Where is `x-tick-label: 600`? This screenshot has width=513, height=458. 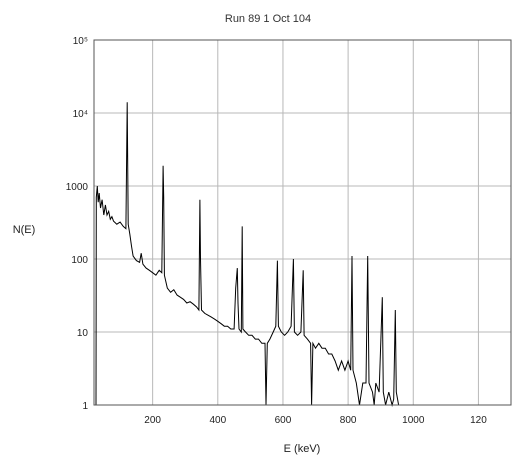
x-tick-label: 600 is located at coordinates (283, 420).